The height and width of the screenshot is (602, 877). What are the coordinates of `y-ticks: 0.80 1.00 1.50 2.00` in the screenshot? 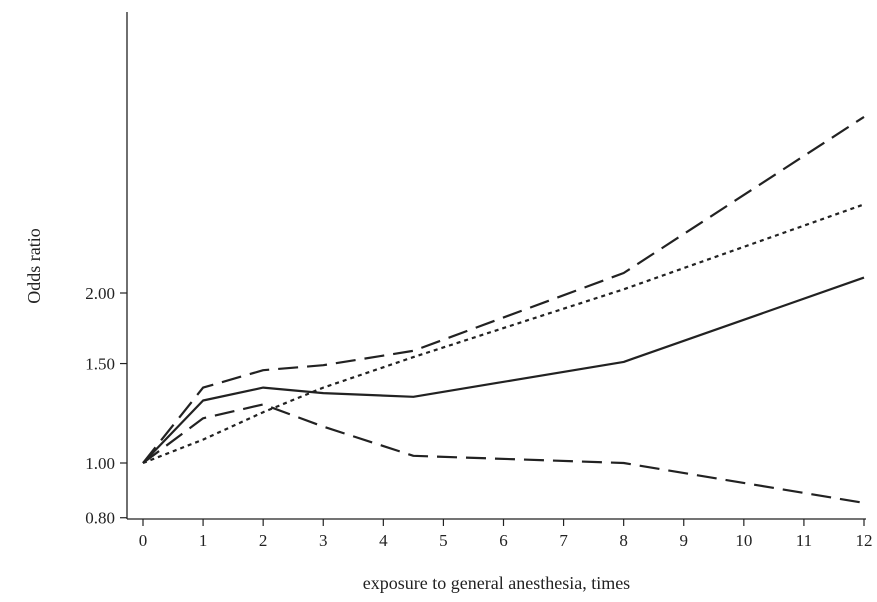 It's located at (106, 406).